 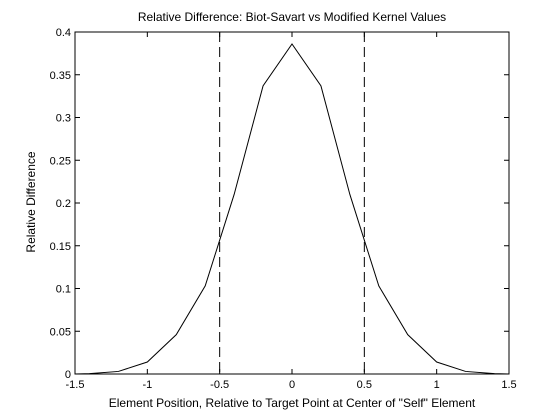 What do you see at coordinates (437, 385) in the screenshot?
I see `x-tick-label: 1` at bounding box center [437, 385].